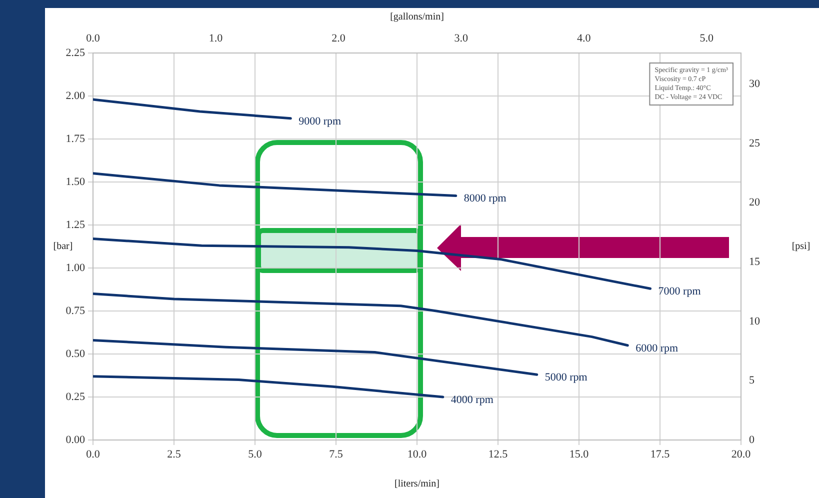 This screenshot has height=498, width=819. Describe the element at coordinates (76, 96) in the screenshot. I see `y-tick-label: 2.00` at that location.